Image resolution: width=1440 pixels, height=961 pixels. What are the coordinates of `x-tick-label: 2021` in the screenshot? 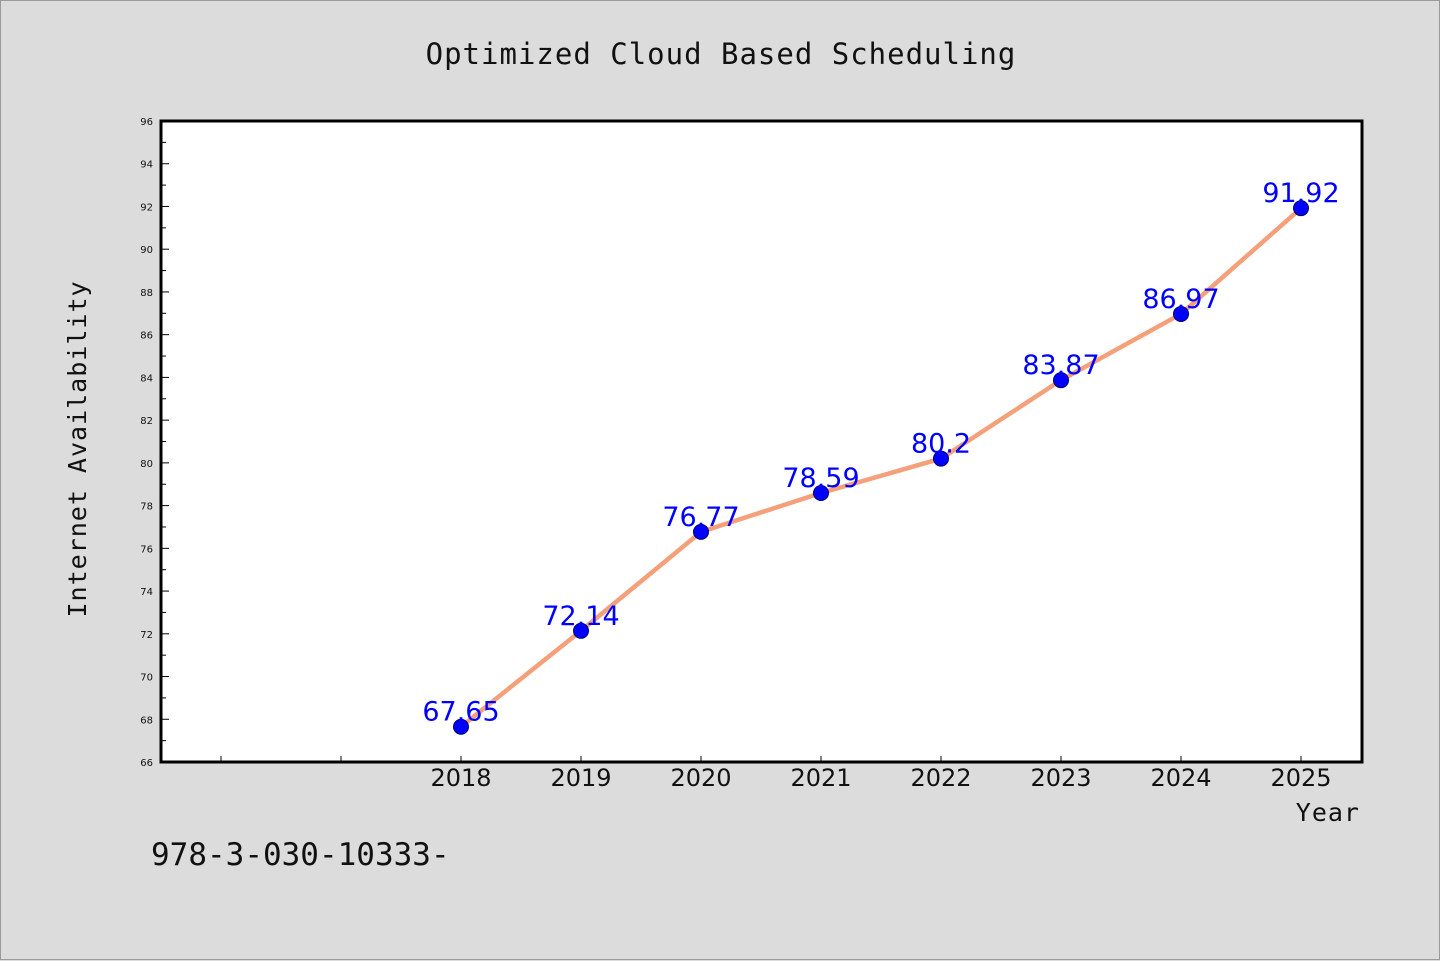 It's located at (820, 778).